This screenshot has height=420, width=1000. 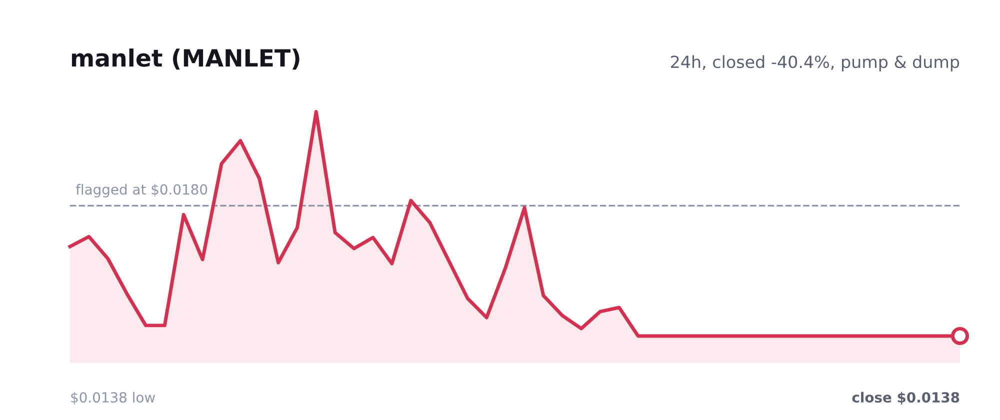 I want to click on chart-subtitle: 24h, closed -40.4%, pump & dump, so click(x=815, y=63).